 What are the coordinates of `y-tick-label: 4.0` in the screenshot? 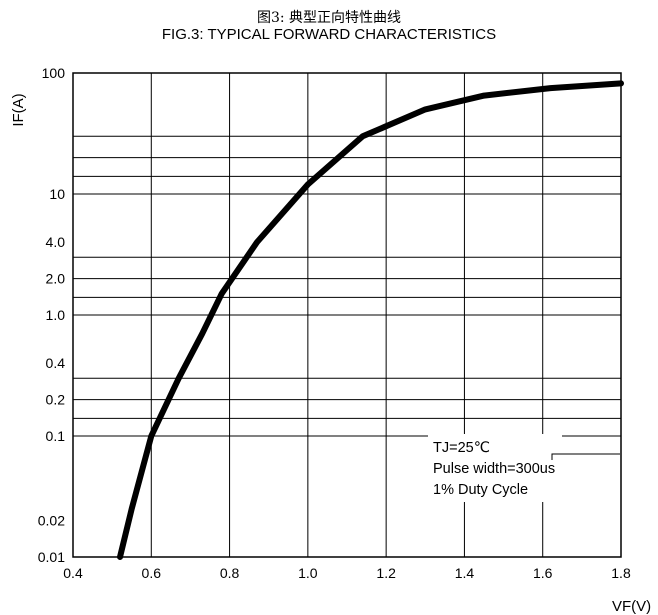 It's located at (56, 242).